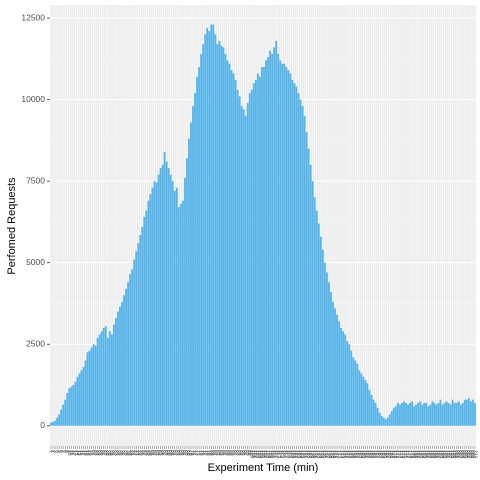  I want to click on x-tick-label: 208, so click(471, 454).